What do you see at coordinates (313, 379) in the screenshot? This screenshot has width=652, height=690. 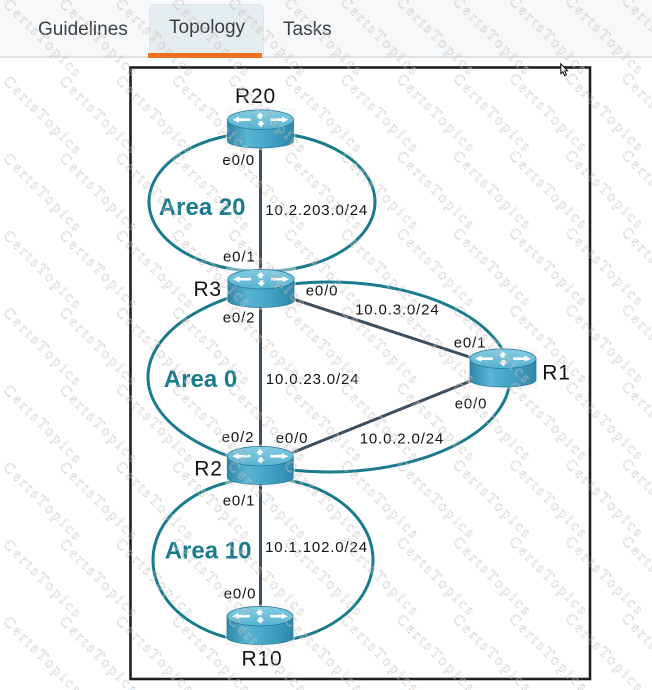 I see `svg-text: 10.0.23.0/24` at bounding box center [313, 379].